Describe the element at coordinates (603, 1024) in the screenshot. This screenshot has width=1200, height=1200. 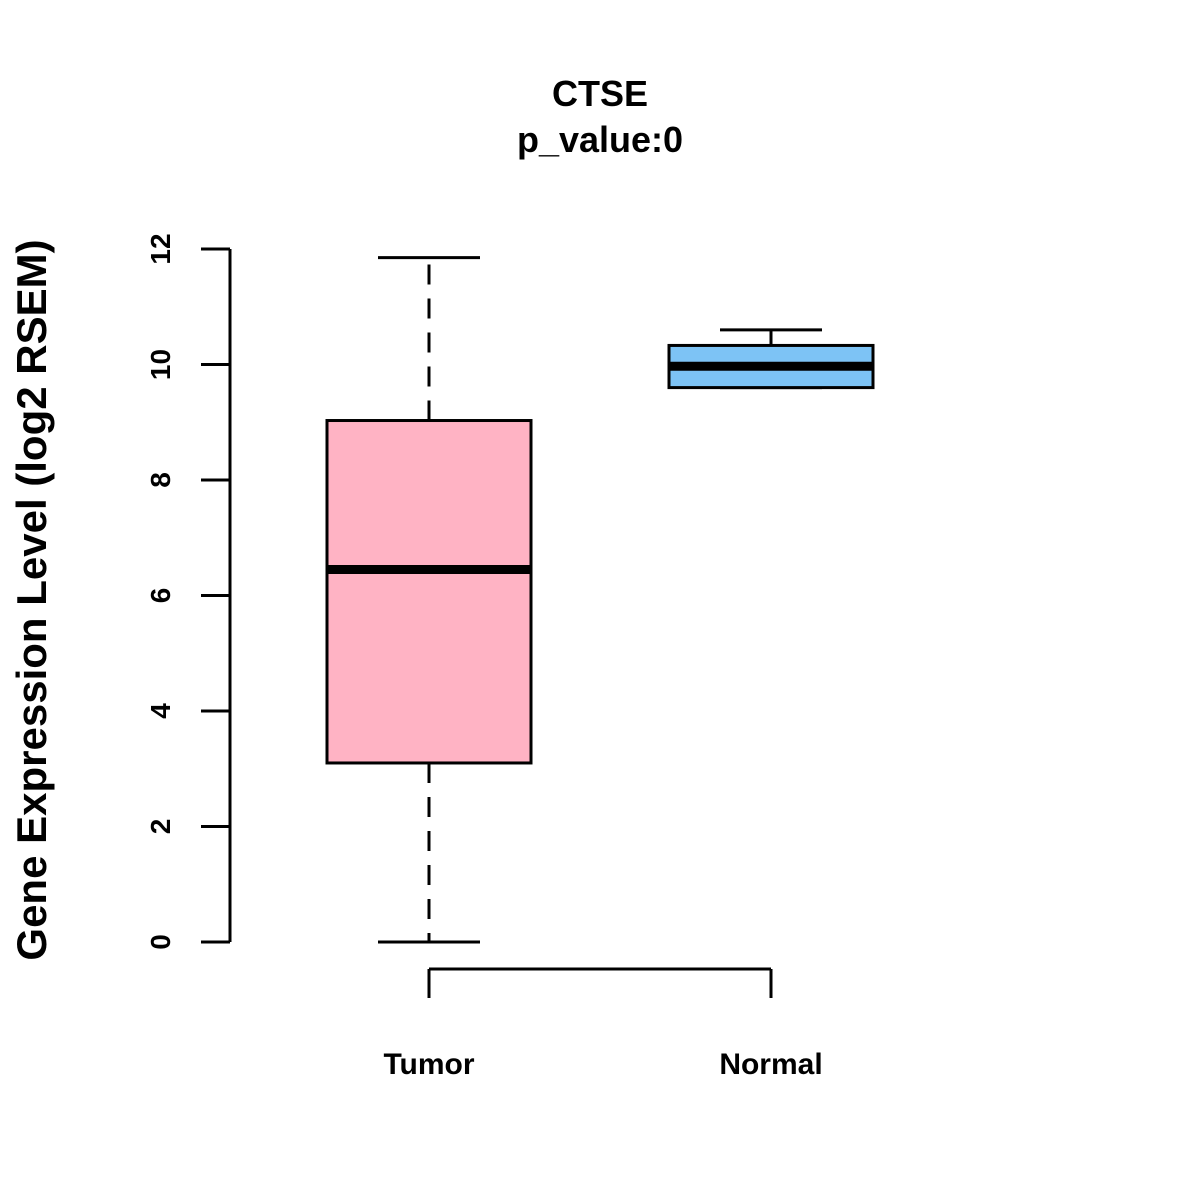
I see `x-axis: Tumor Normal` at that location.